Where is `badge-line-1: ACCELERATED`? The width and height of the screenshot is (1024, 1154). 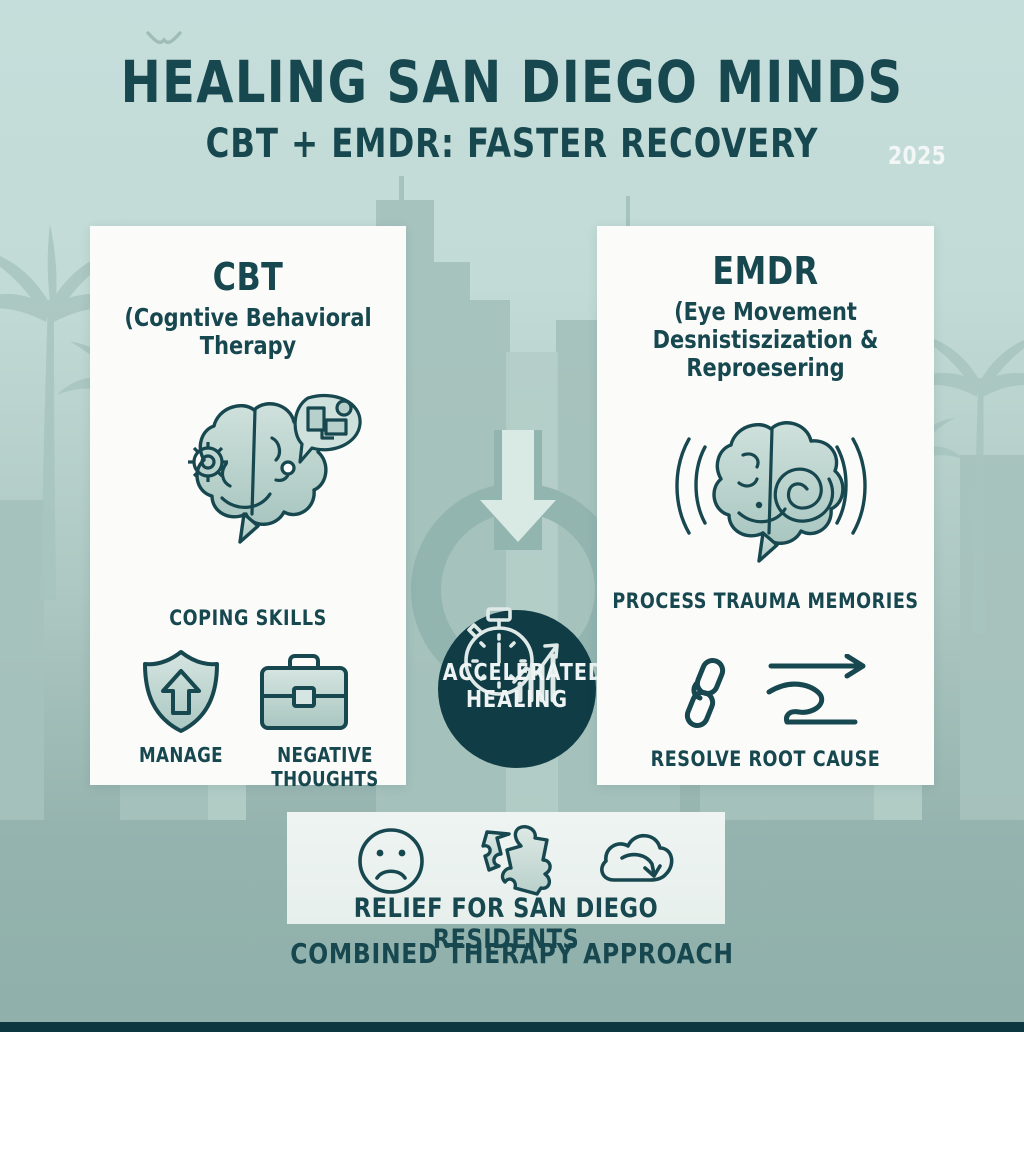 badge-line-1: ACCELERATED is located at coordinates (523, 673).